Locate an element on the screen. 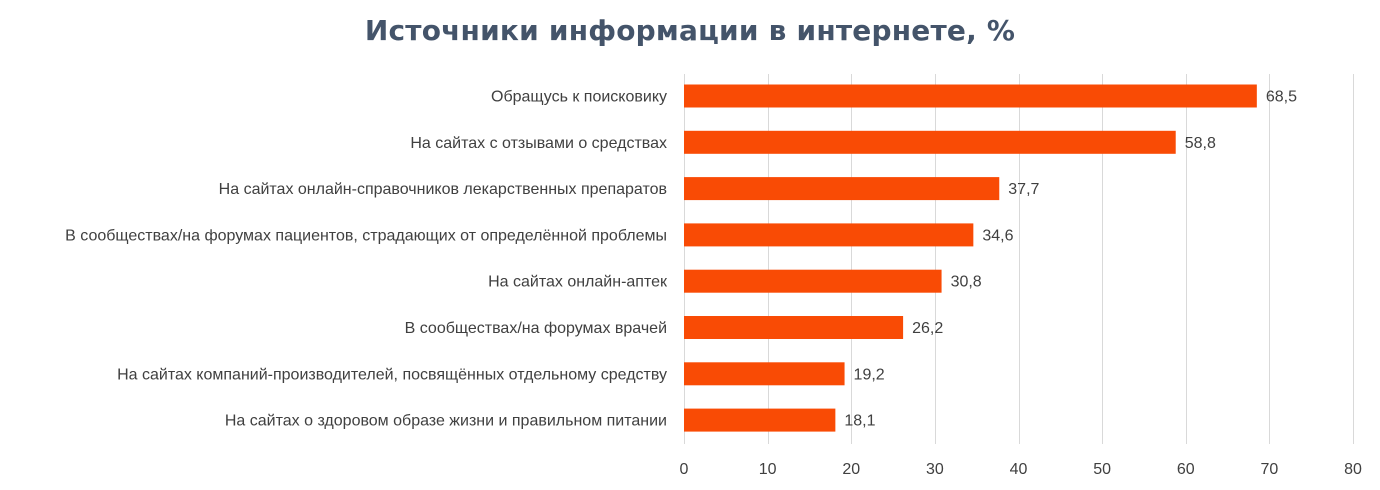 Image resolution: width=1380 pixels, height=490 pixels. x-tick-label: 60 is located at coordinates (1186, 469).